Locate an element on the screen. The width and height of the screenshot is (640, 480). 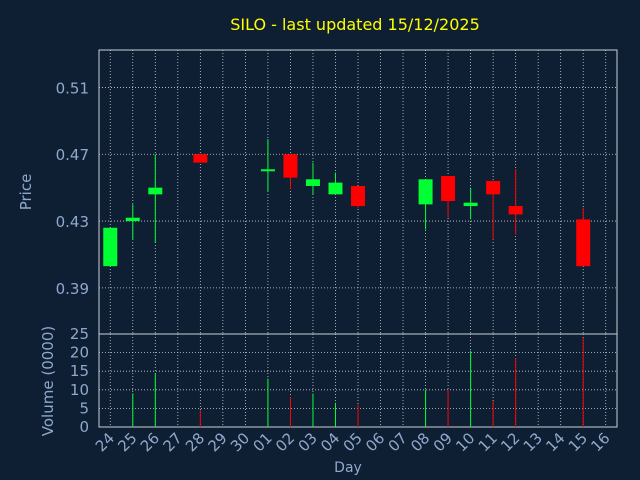
x-tick-label: 16 is located at coordinates (600, 442).